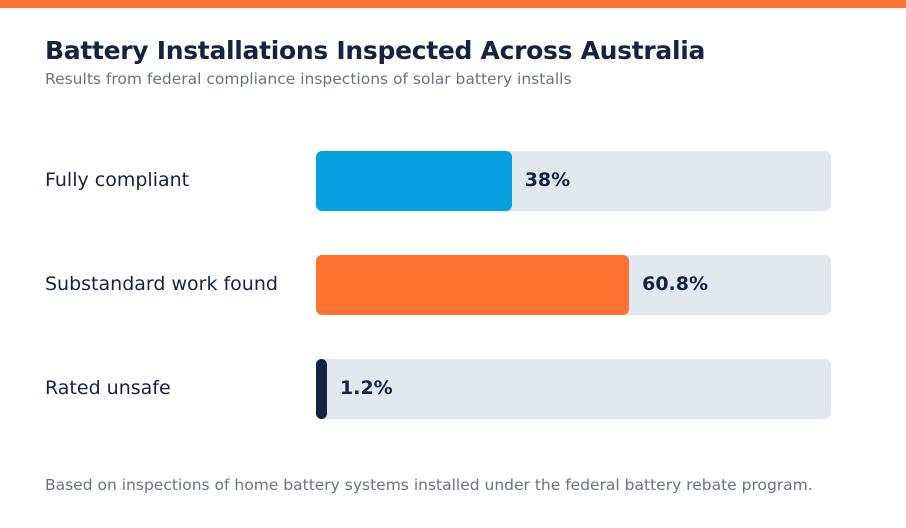 Image resolution: width=906 pixels, height=528 pixels. Describe the element at coordinates (547, 180) in the screenshot. I see `value-label-fully-compliant: 38%` at that location.